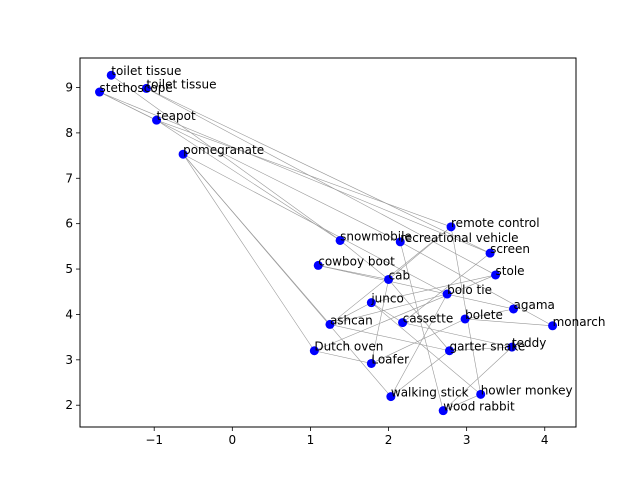  I want to click on point-label: wood rabbit, so click(479, 407).